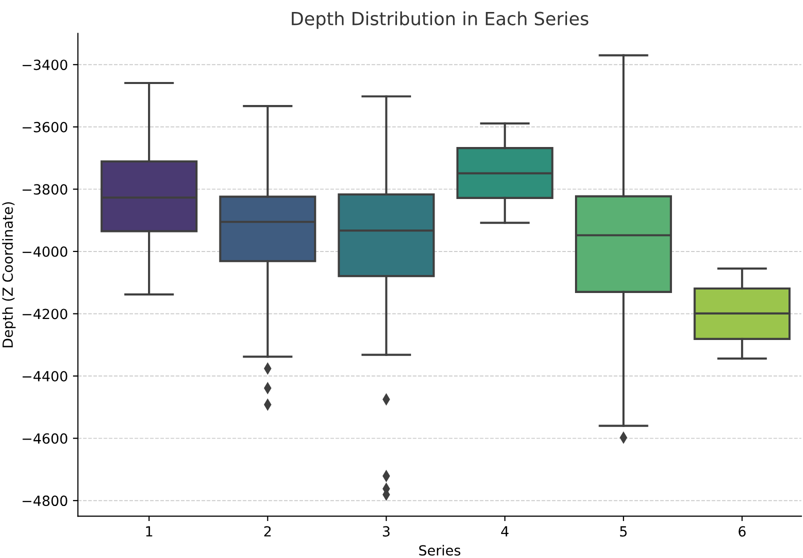  I want to click on x-tick-label: 1, so click(149, 531).